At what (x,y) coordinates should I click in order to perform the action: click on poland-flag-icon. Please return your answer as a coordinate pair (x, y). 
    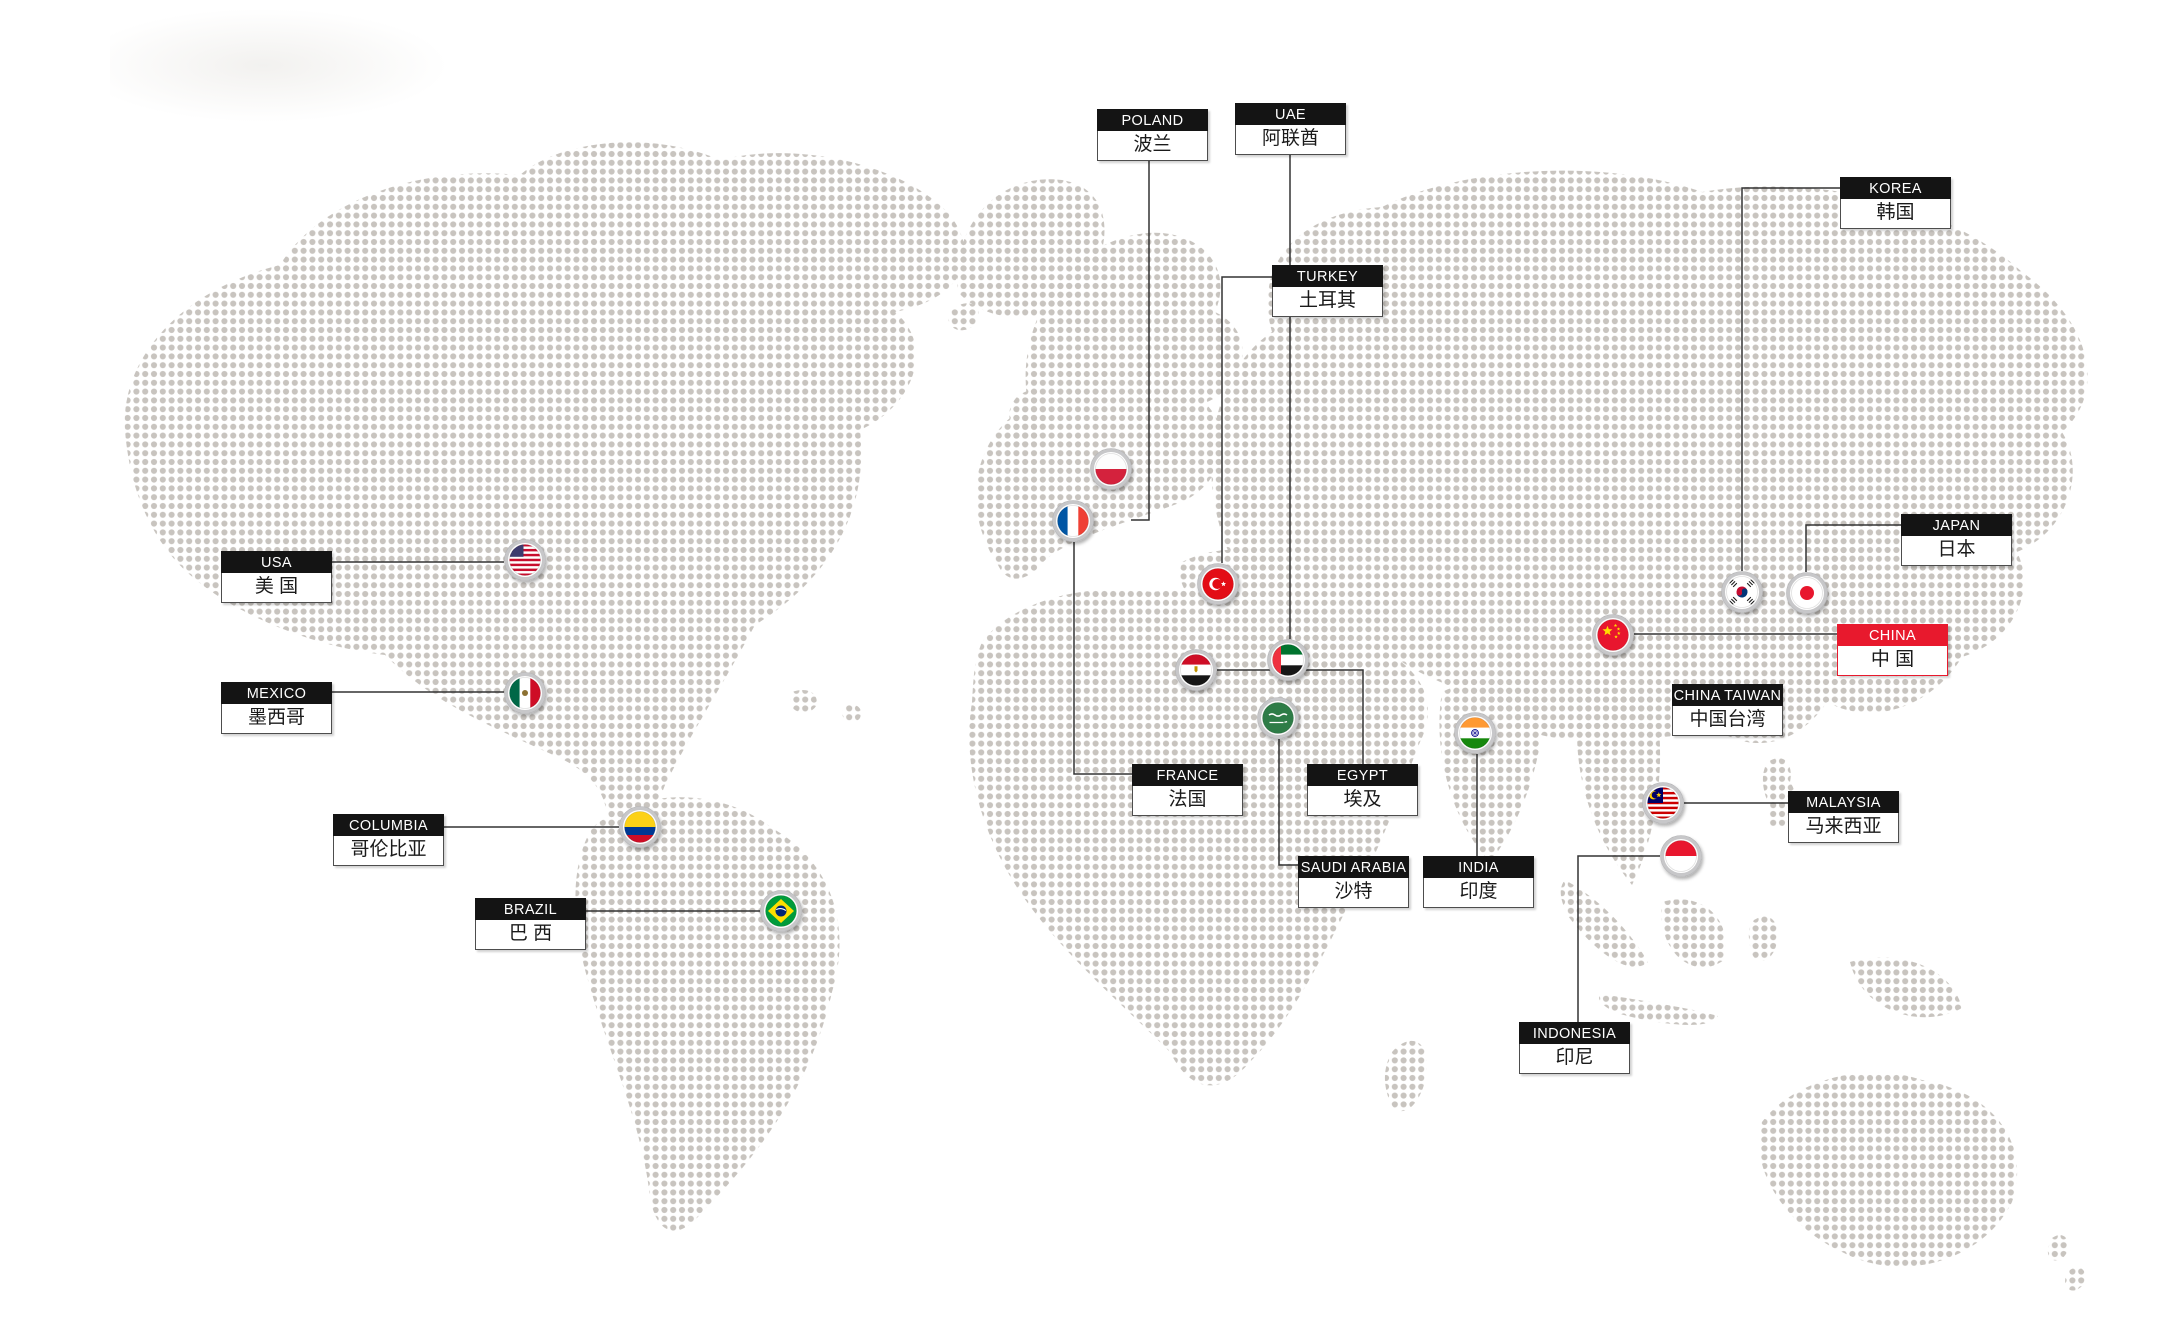
    Looking at the image, I should click on (1111, 469).